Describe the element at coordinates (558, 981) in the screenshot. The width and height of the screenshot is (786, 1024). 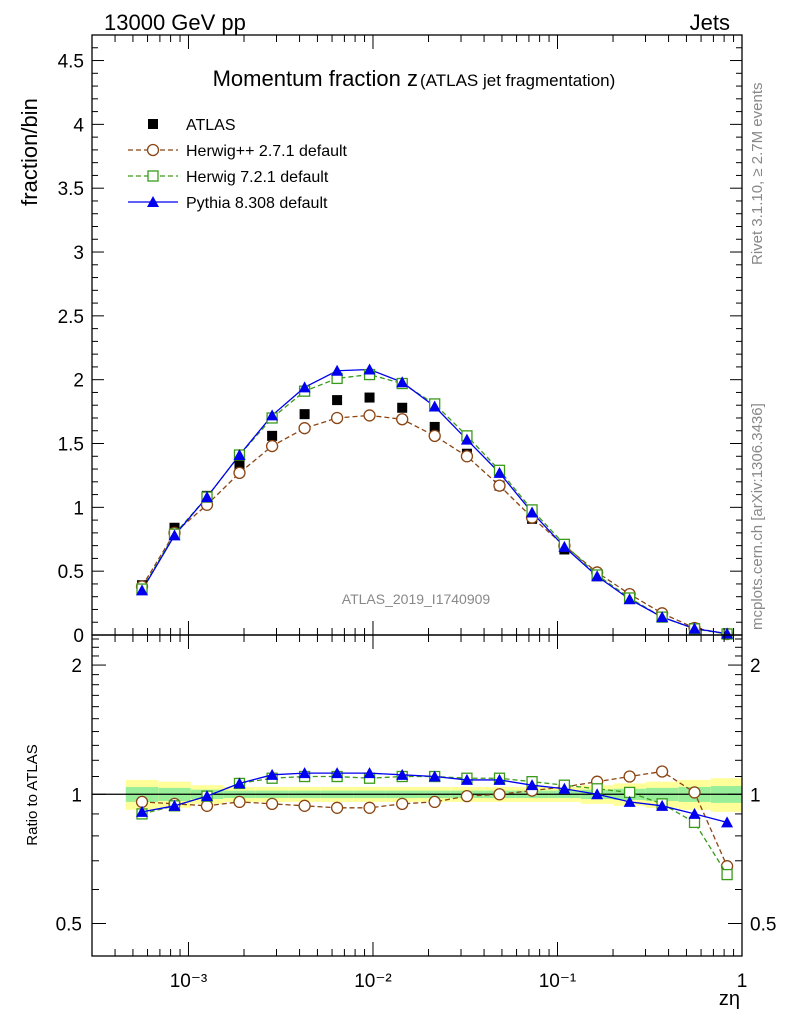
I see `x-tick-label: 10⁻¹` at that location.